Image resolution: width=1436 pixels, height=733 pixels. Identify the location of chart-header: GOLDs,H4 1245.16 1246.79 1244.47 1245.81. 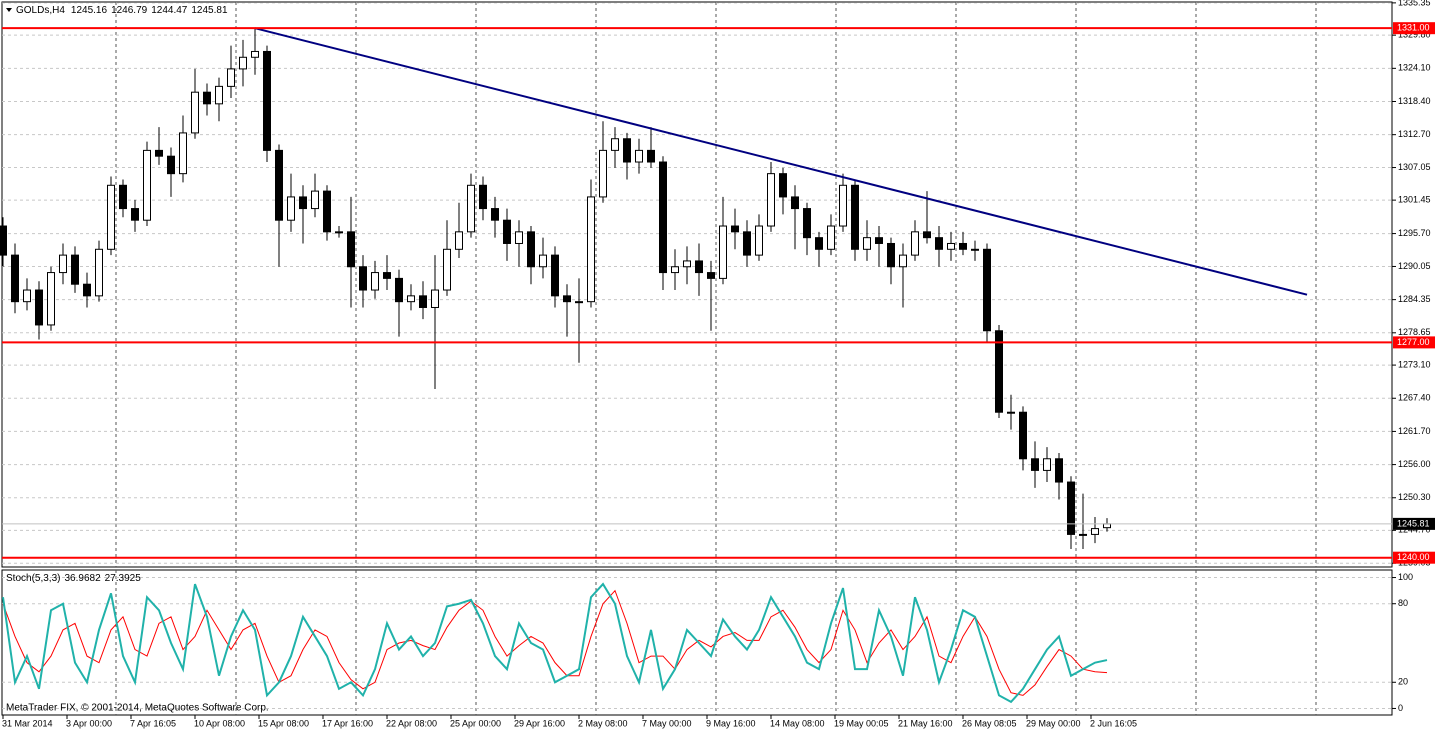
(122, 10).